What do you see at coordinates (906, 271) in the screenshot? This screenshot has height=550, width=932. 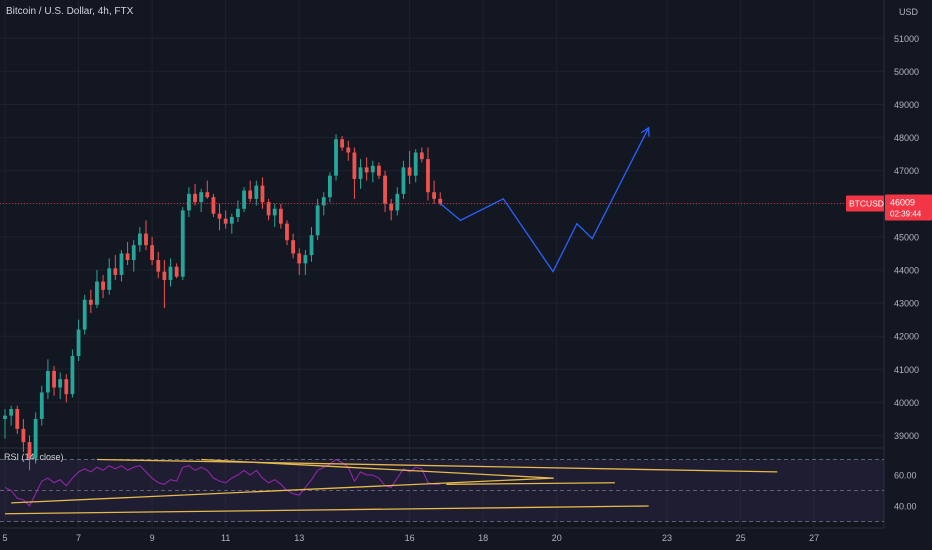 I see `price-axis-tick: 44000` at bounding box center [906, 271].